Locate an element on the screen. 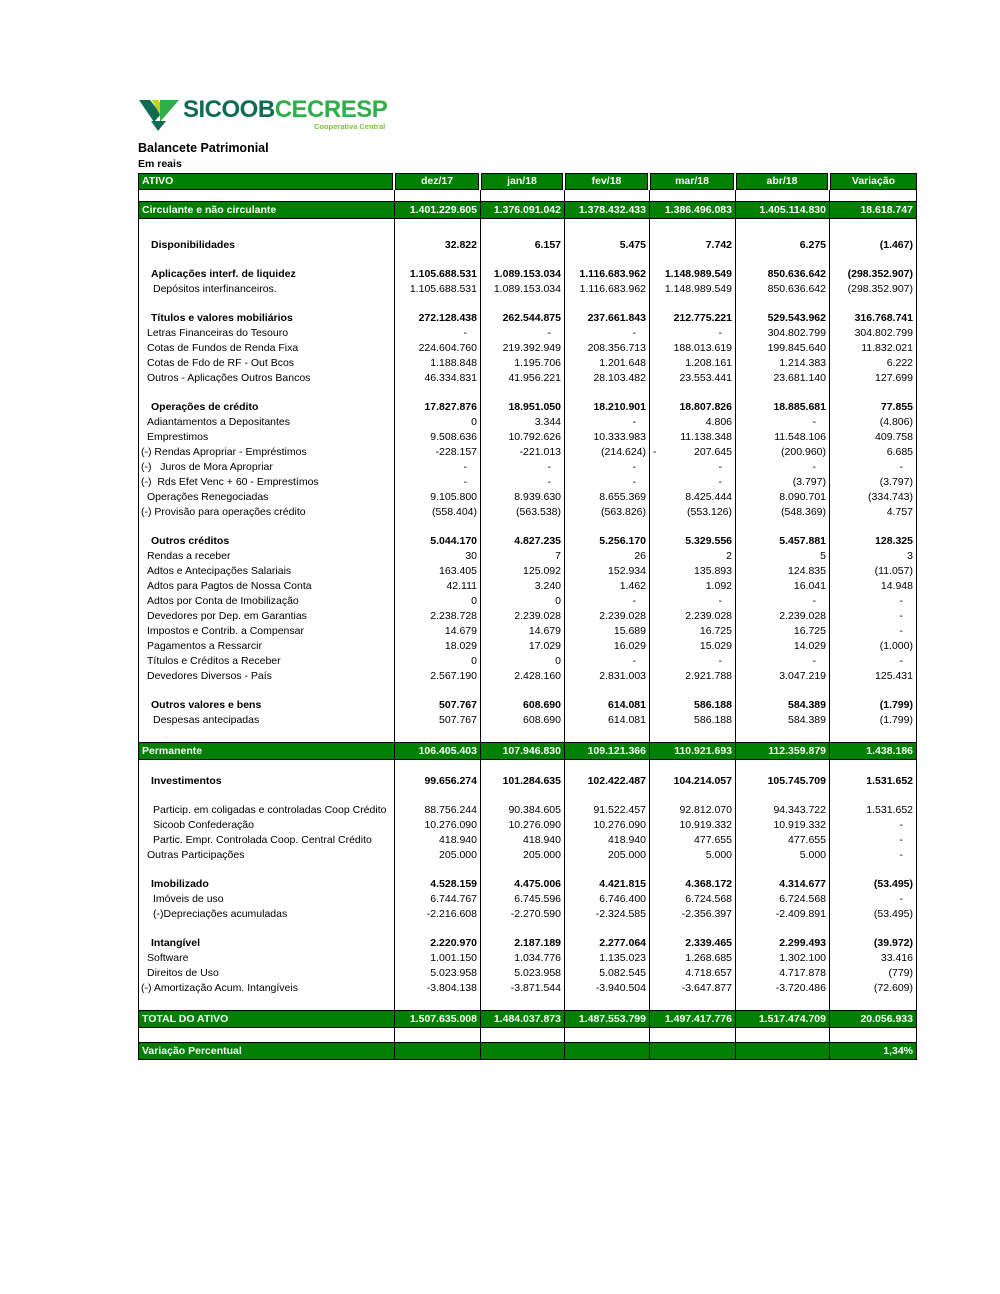  value-cell: 2.339.465 is located at coordinates (693, 943).